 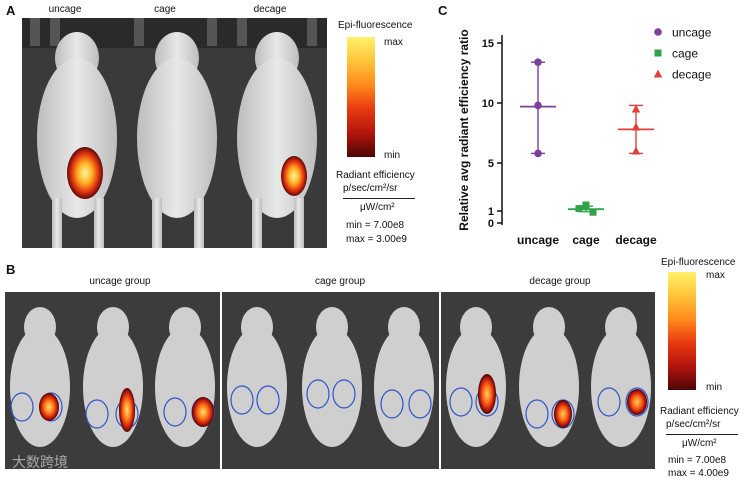 What do you see at coordinates (443, 10) in the screenshot?
I see `panel-c-letter: C` at bounding box center [443, 10].